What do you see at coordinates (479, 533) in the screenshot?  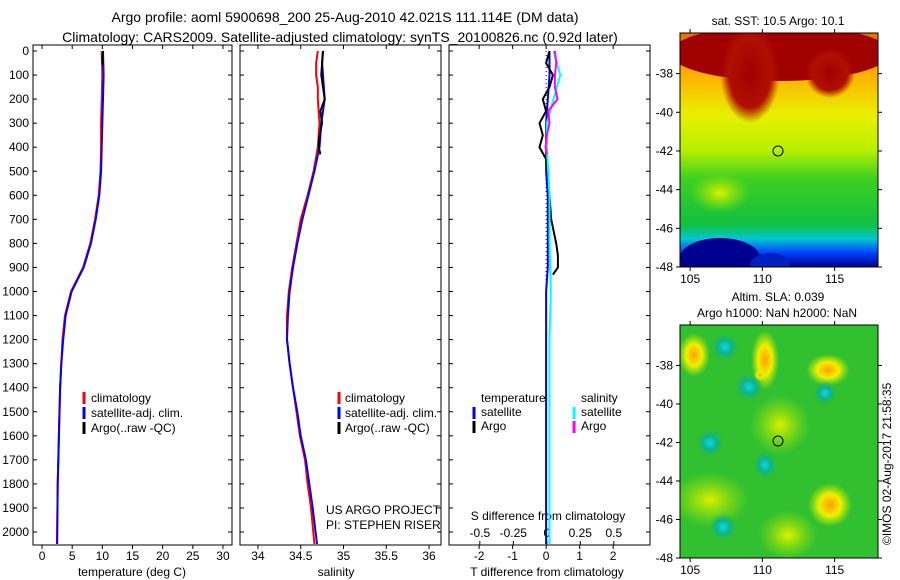 I see `s-tick-label: -0.5` at bounding box center [479, 533].